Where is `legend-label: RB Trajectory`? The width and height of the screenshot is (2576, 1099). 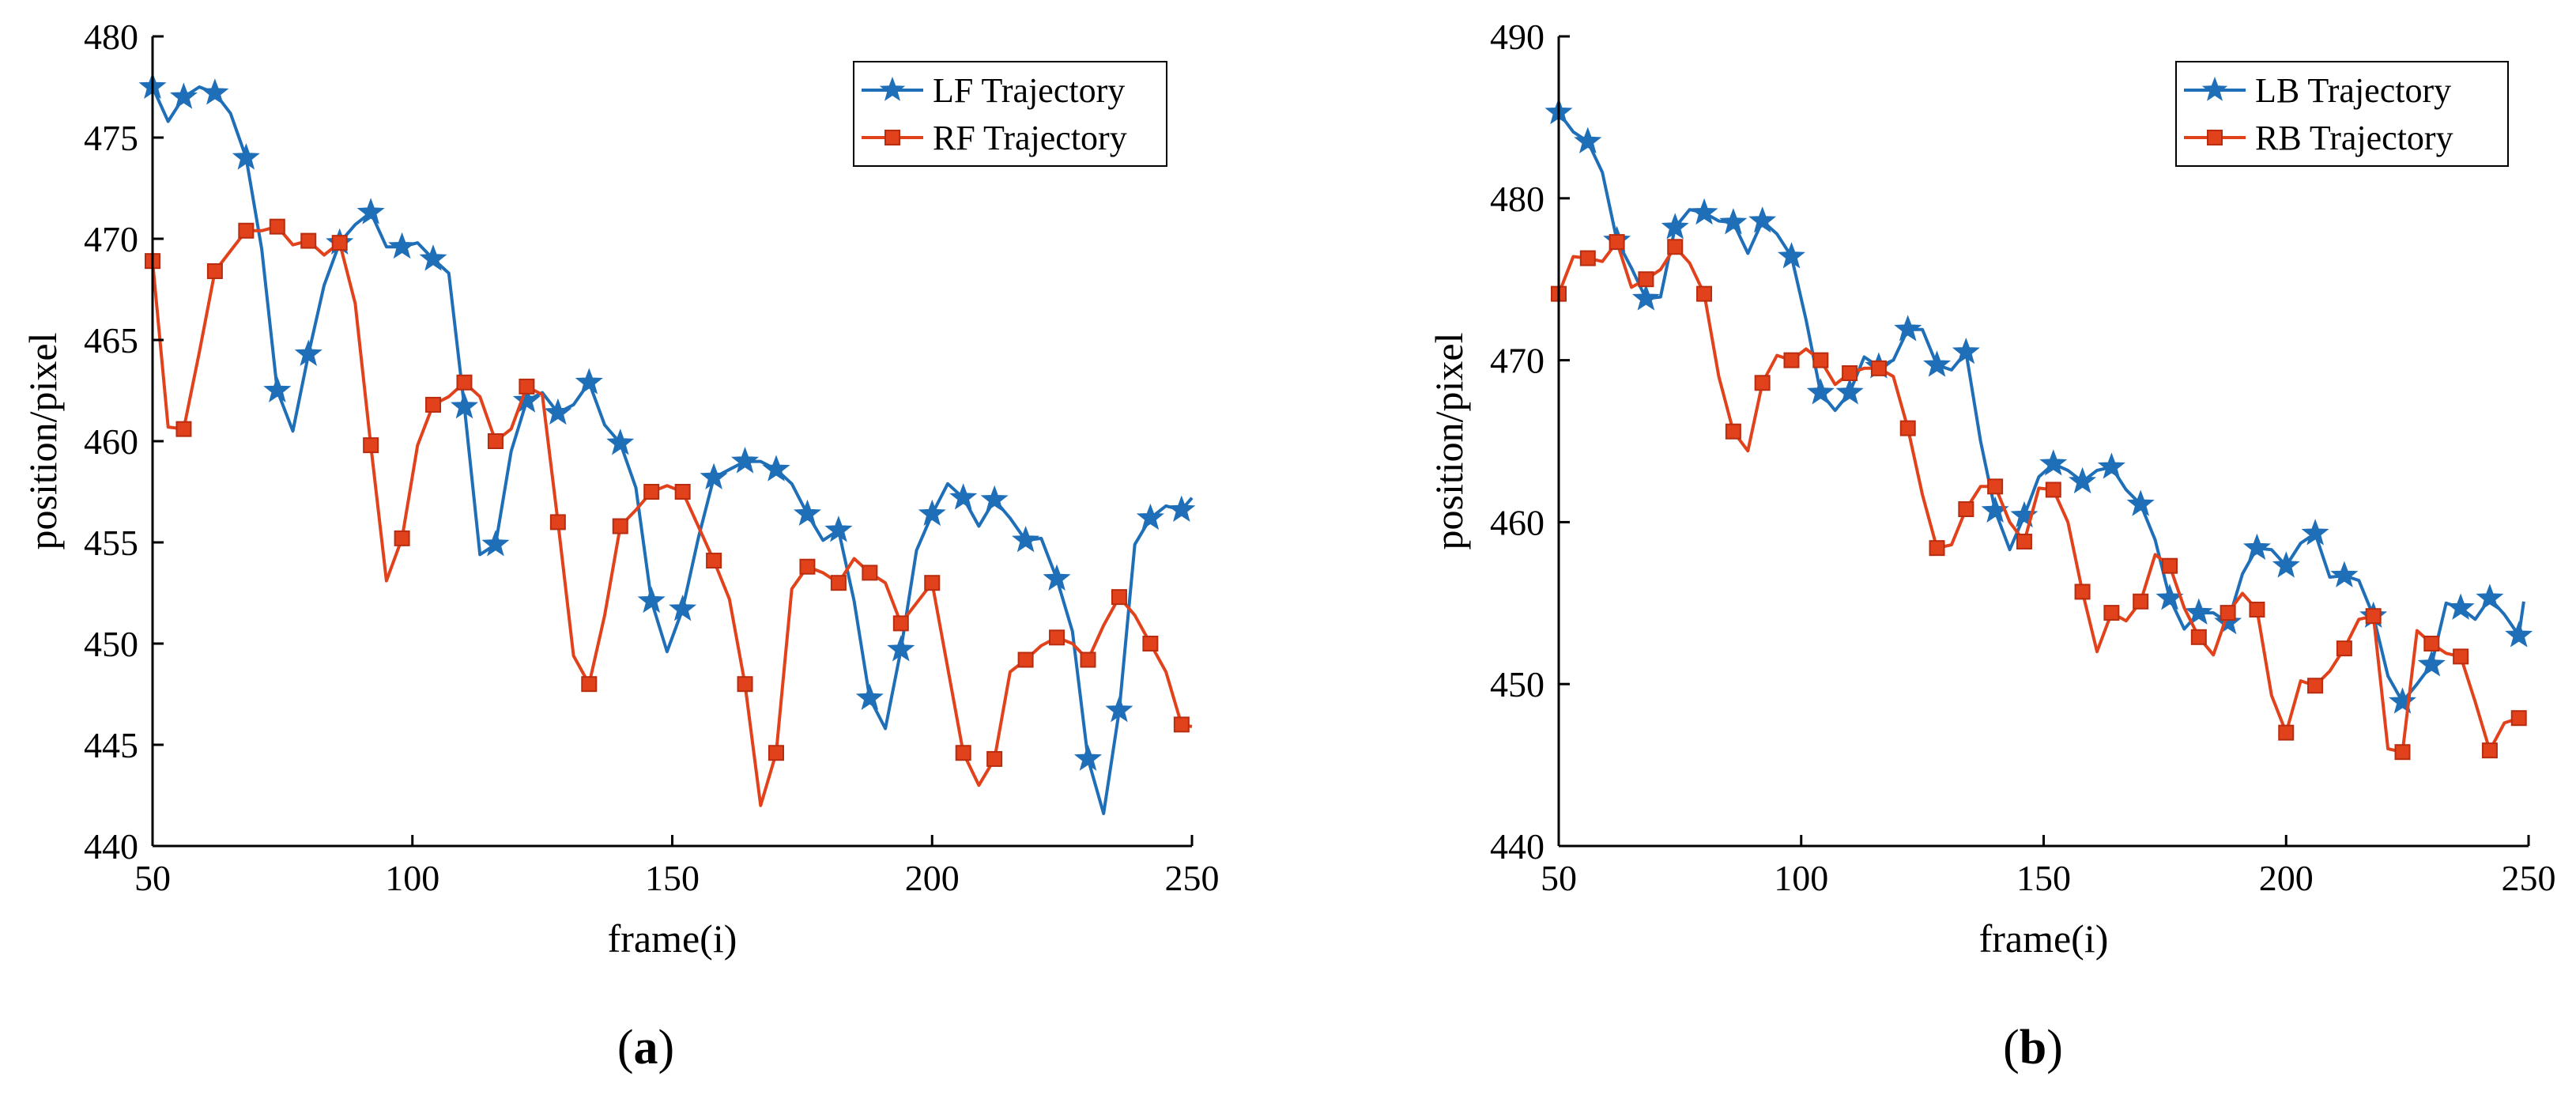
legend-label: RB Trajectory is located at coordinates (2354, 138).